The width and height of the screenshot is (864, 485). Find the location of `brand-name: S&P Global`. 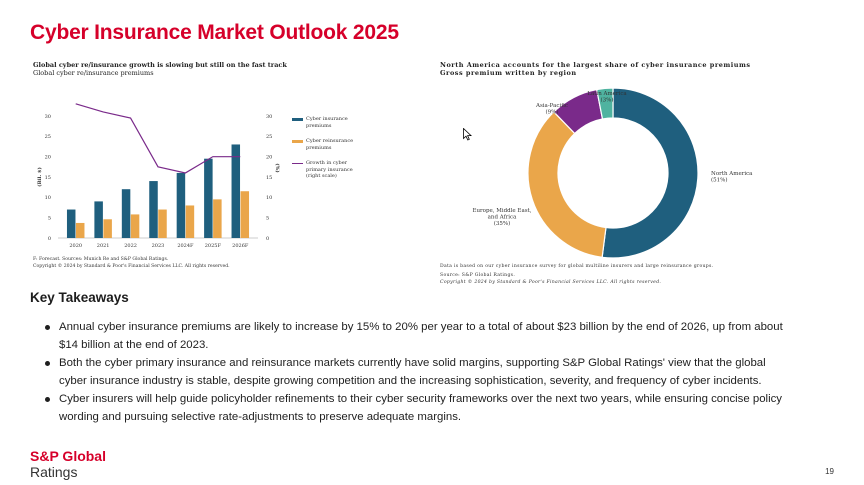

brand-name: S&P Global is located at coordinates (68, 456).